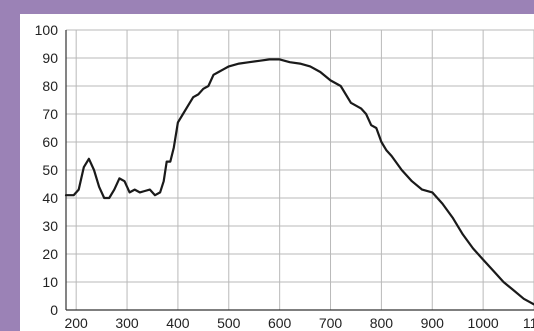 This screenshot has width=534, height=331. What do you see at coordinates (50, 226) in the screenshot?
I see `y-tick-label: 30` at bounding box center [50, 226].